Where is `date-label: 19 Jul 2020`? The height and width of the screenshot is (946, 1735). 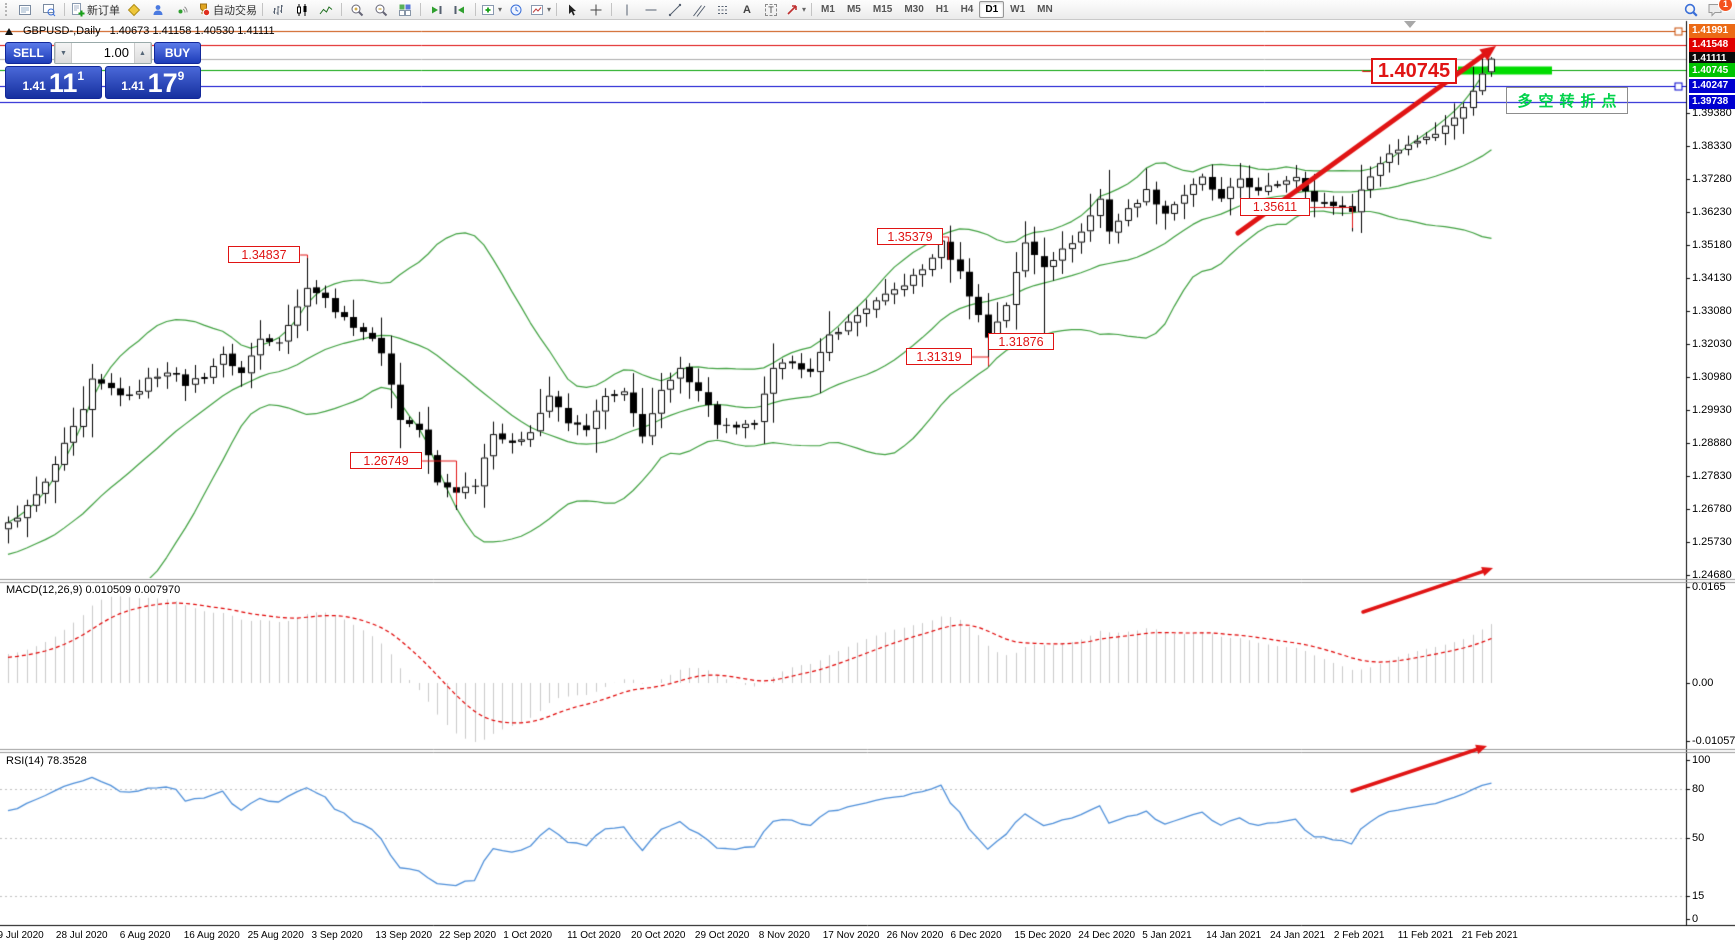
date-label: 19 Jul 2020 is located at coordinates (22, 935).